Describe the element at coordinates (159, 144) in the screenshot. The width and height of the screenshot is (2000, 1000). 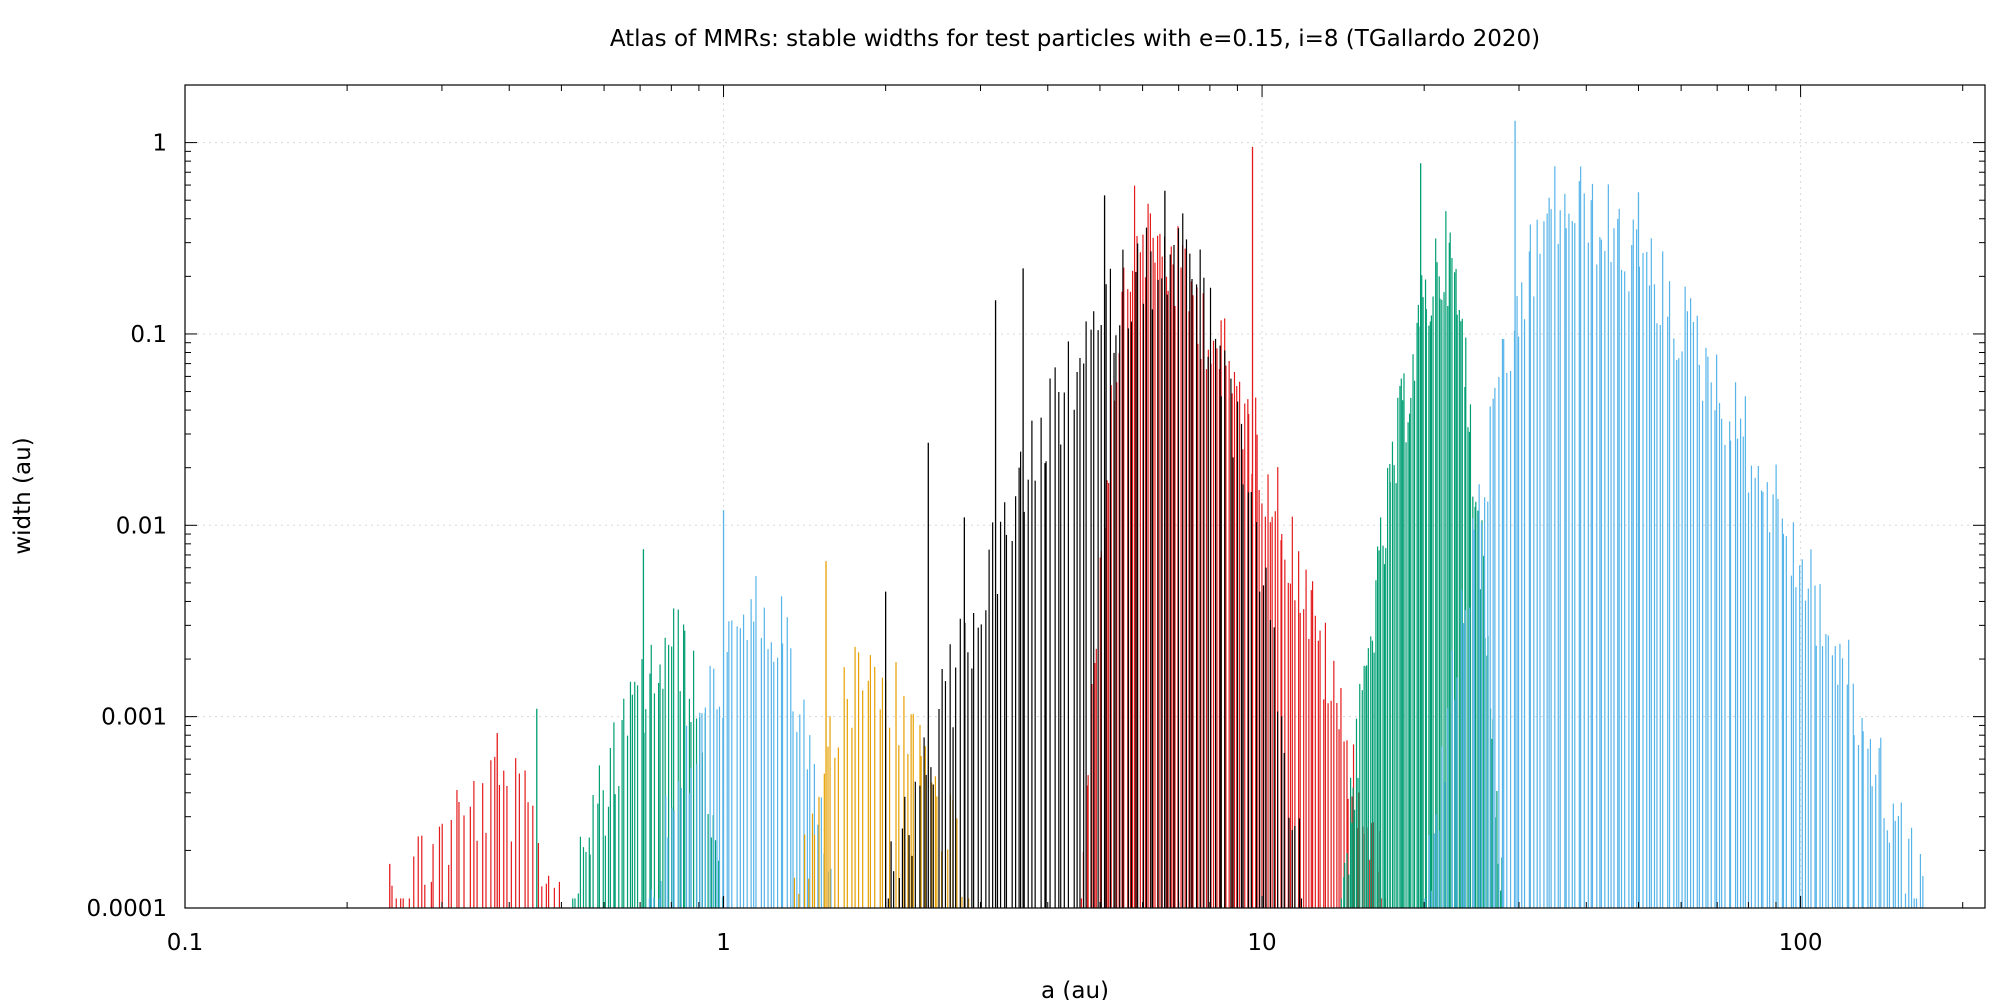
I see `y-tick-label: 1` at that location.